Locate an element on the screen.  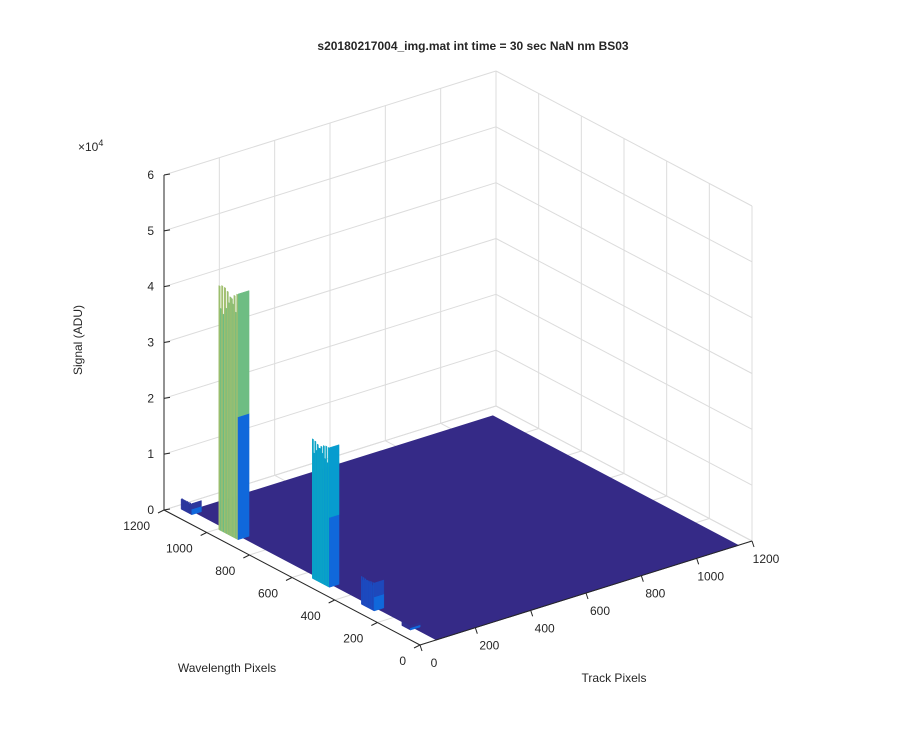
z-tick-label: 2 is located at coordinates (150, 398).